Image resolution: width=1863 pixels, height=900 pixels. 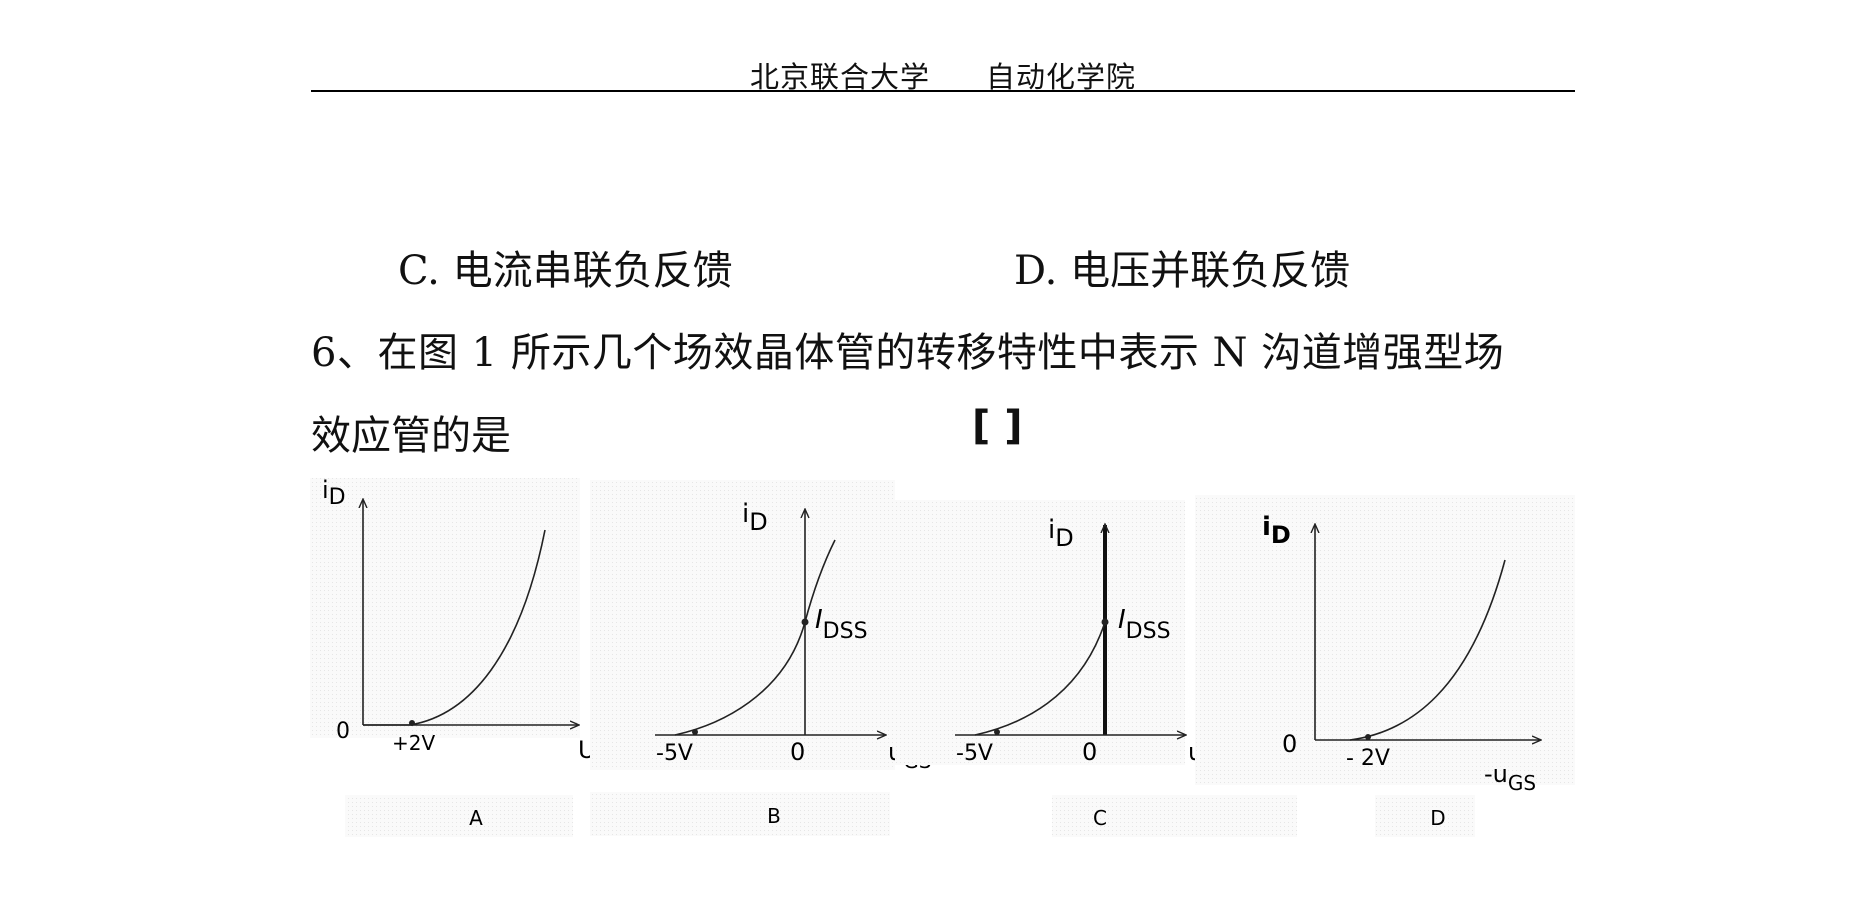 I want to click on x-axis-label: -uGS, so click(x=1510, y=777).